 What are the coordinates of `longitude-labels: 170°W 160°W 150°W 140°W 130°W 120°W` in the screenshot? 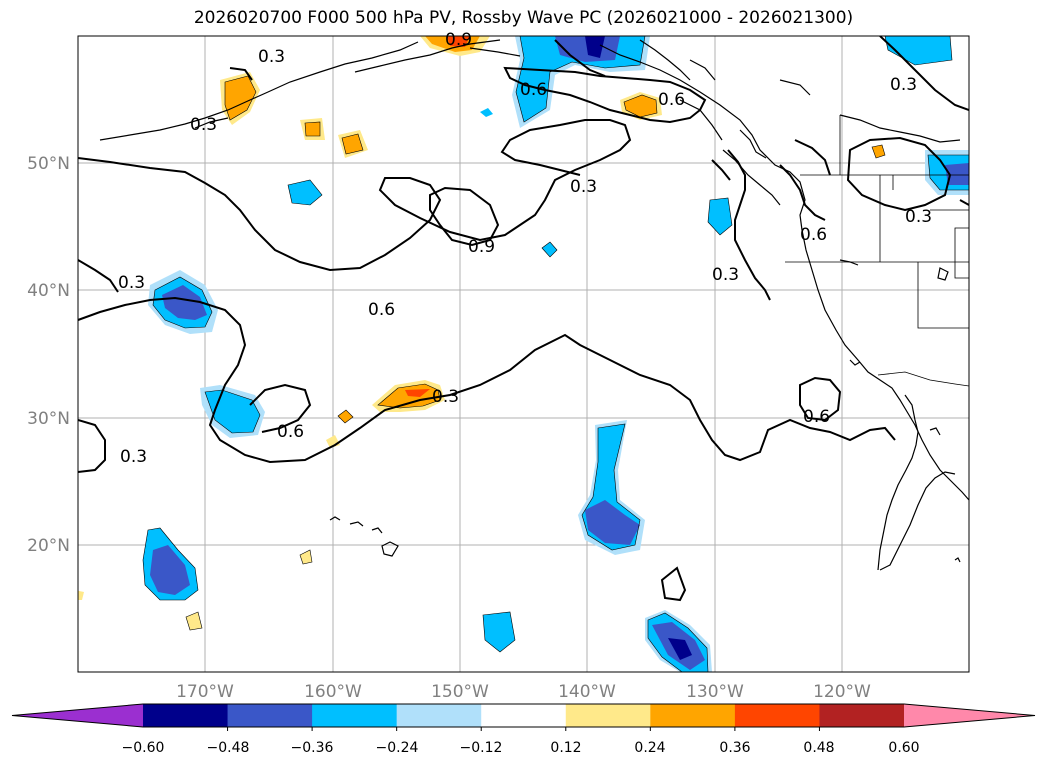 It's located at (523, 692).